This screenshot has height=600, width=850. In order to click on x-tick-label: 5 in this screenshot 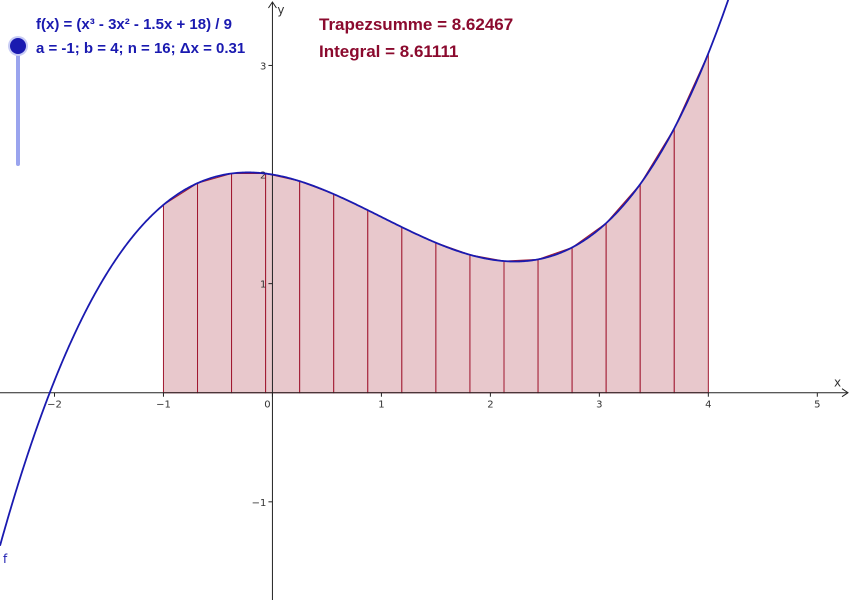, I will do `click(817, 405)`.